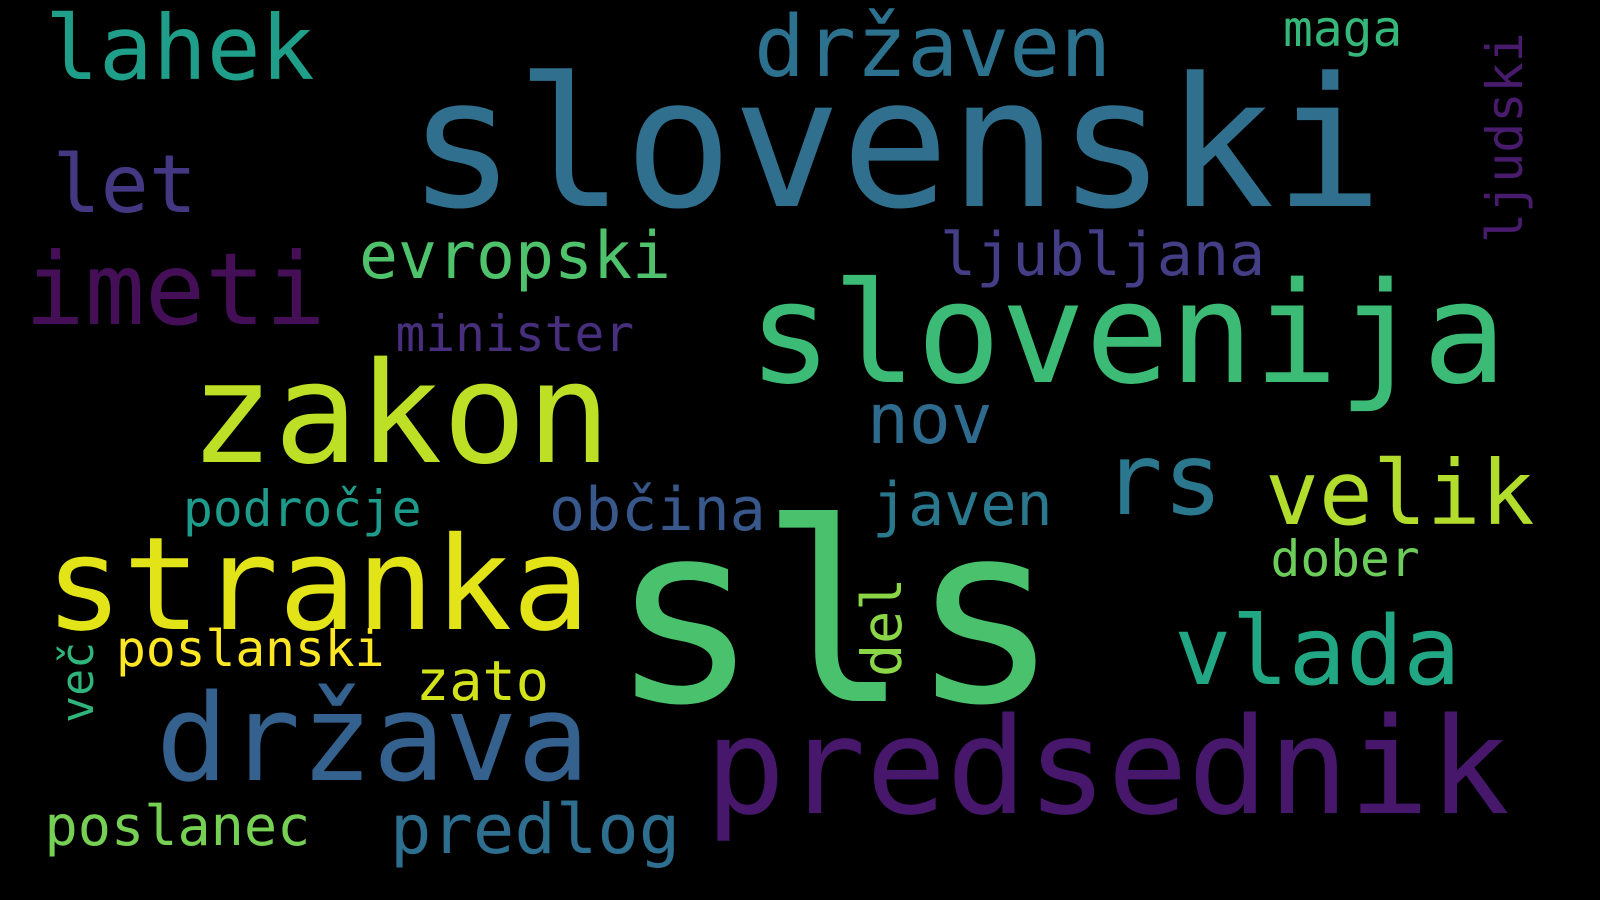 Image resolution: width=1600 pixels, height=900 pixels. Describe the element at coordinates (930, 419) in the screenshot. I see `word-nov: nov` at that location.